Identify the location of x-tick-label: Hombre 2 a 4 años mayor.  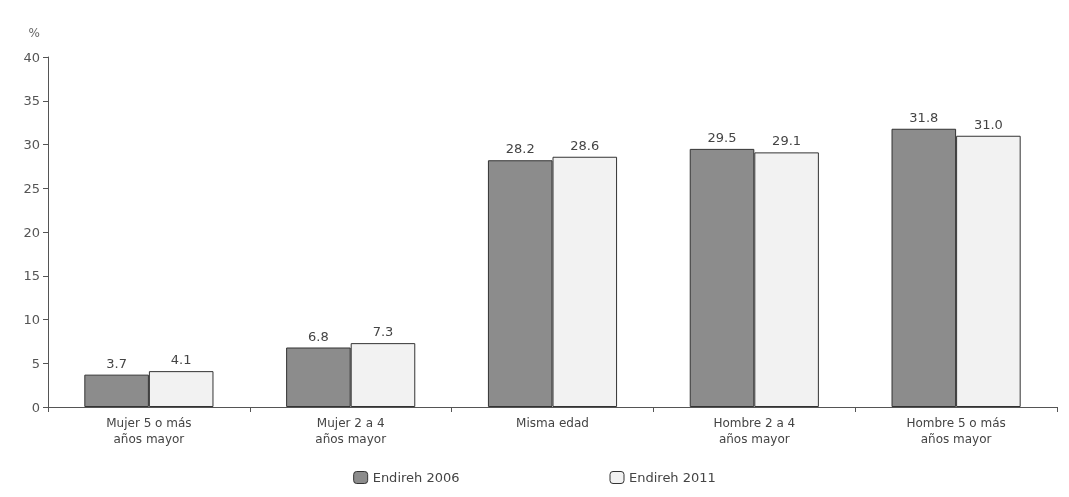
(754, 431).